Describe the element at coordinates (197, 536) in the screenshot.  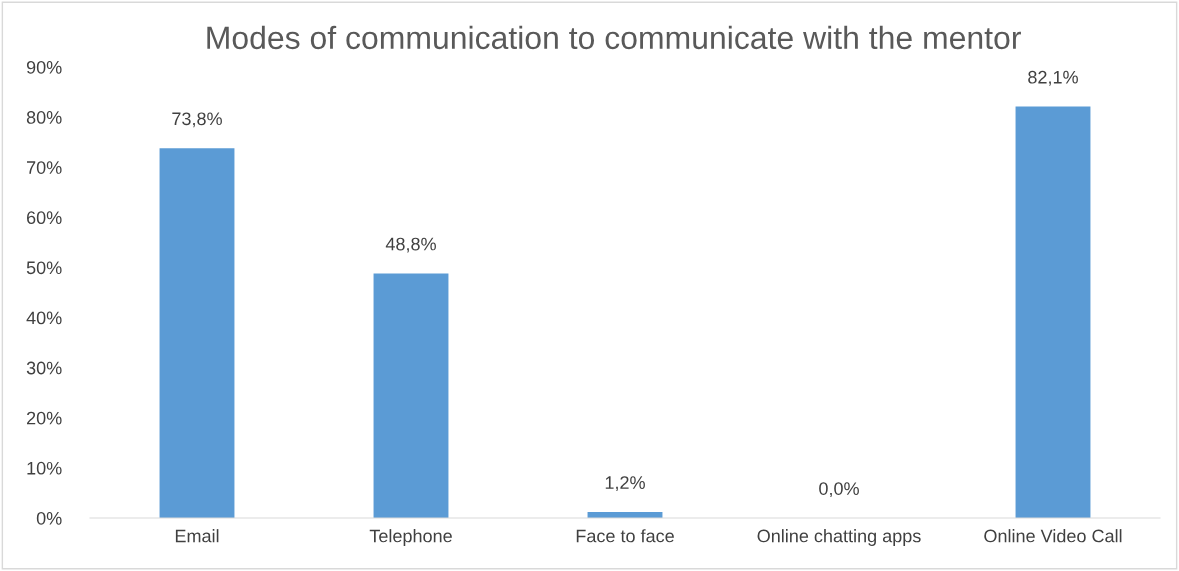
I see `x-tick-label: Email` at that location.